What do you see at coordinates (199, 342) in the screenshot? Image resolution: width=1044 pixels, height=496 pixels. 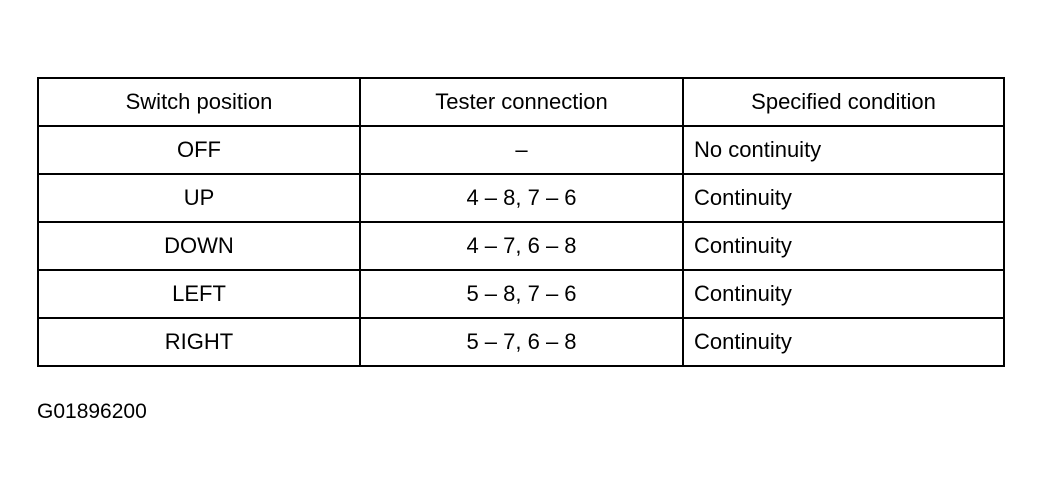 I see `switch-position: RIGHT` at bounding box center [199, 342].